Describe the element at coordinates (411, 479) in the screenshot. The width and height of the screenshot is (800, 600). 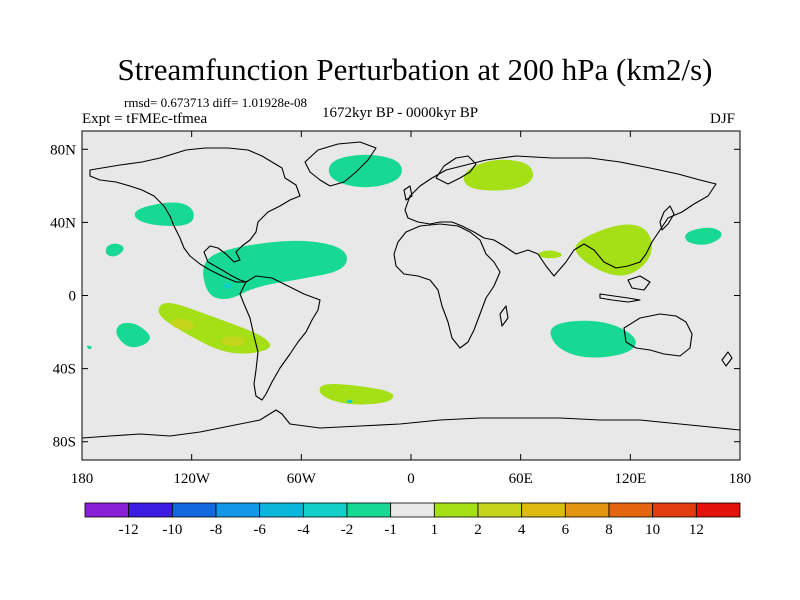
I see `x-tick-label: 0` at that location.